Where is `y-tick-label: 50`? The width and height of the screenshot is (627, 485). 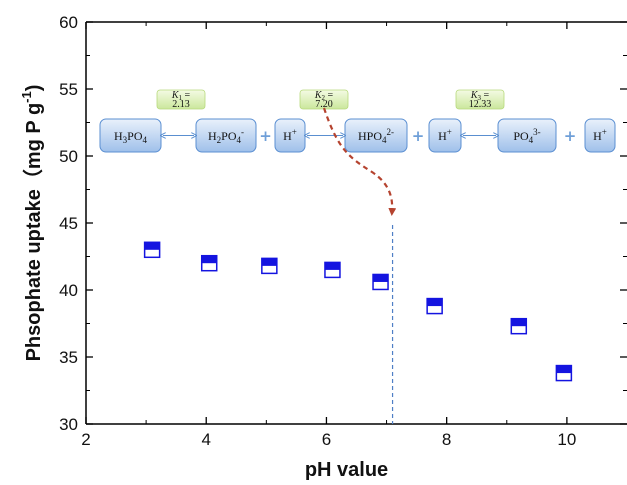 y-tick-label: 50 is located at coordinates (68, 156).